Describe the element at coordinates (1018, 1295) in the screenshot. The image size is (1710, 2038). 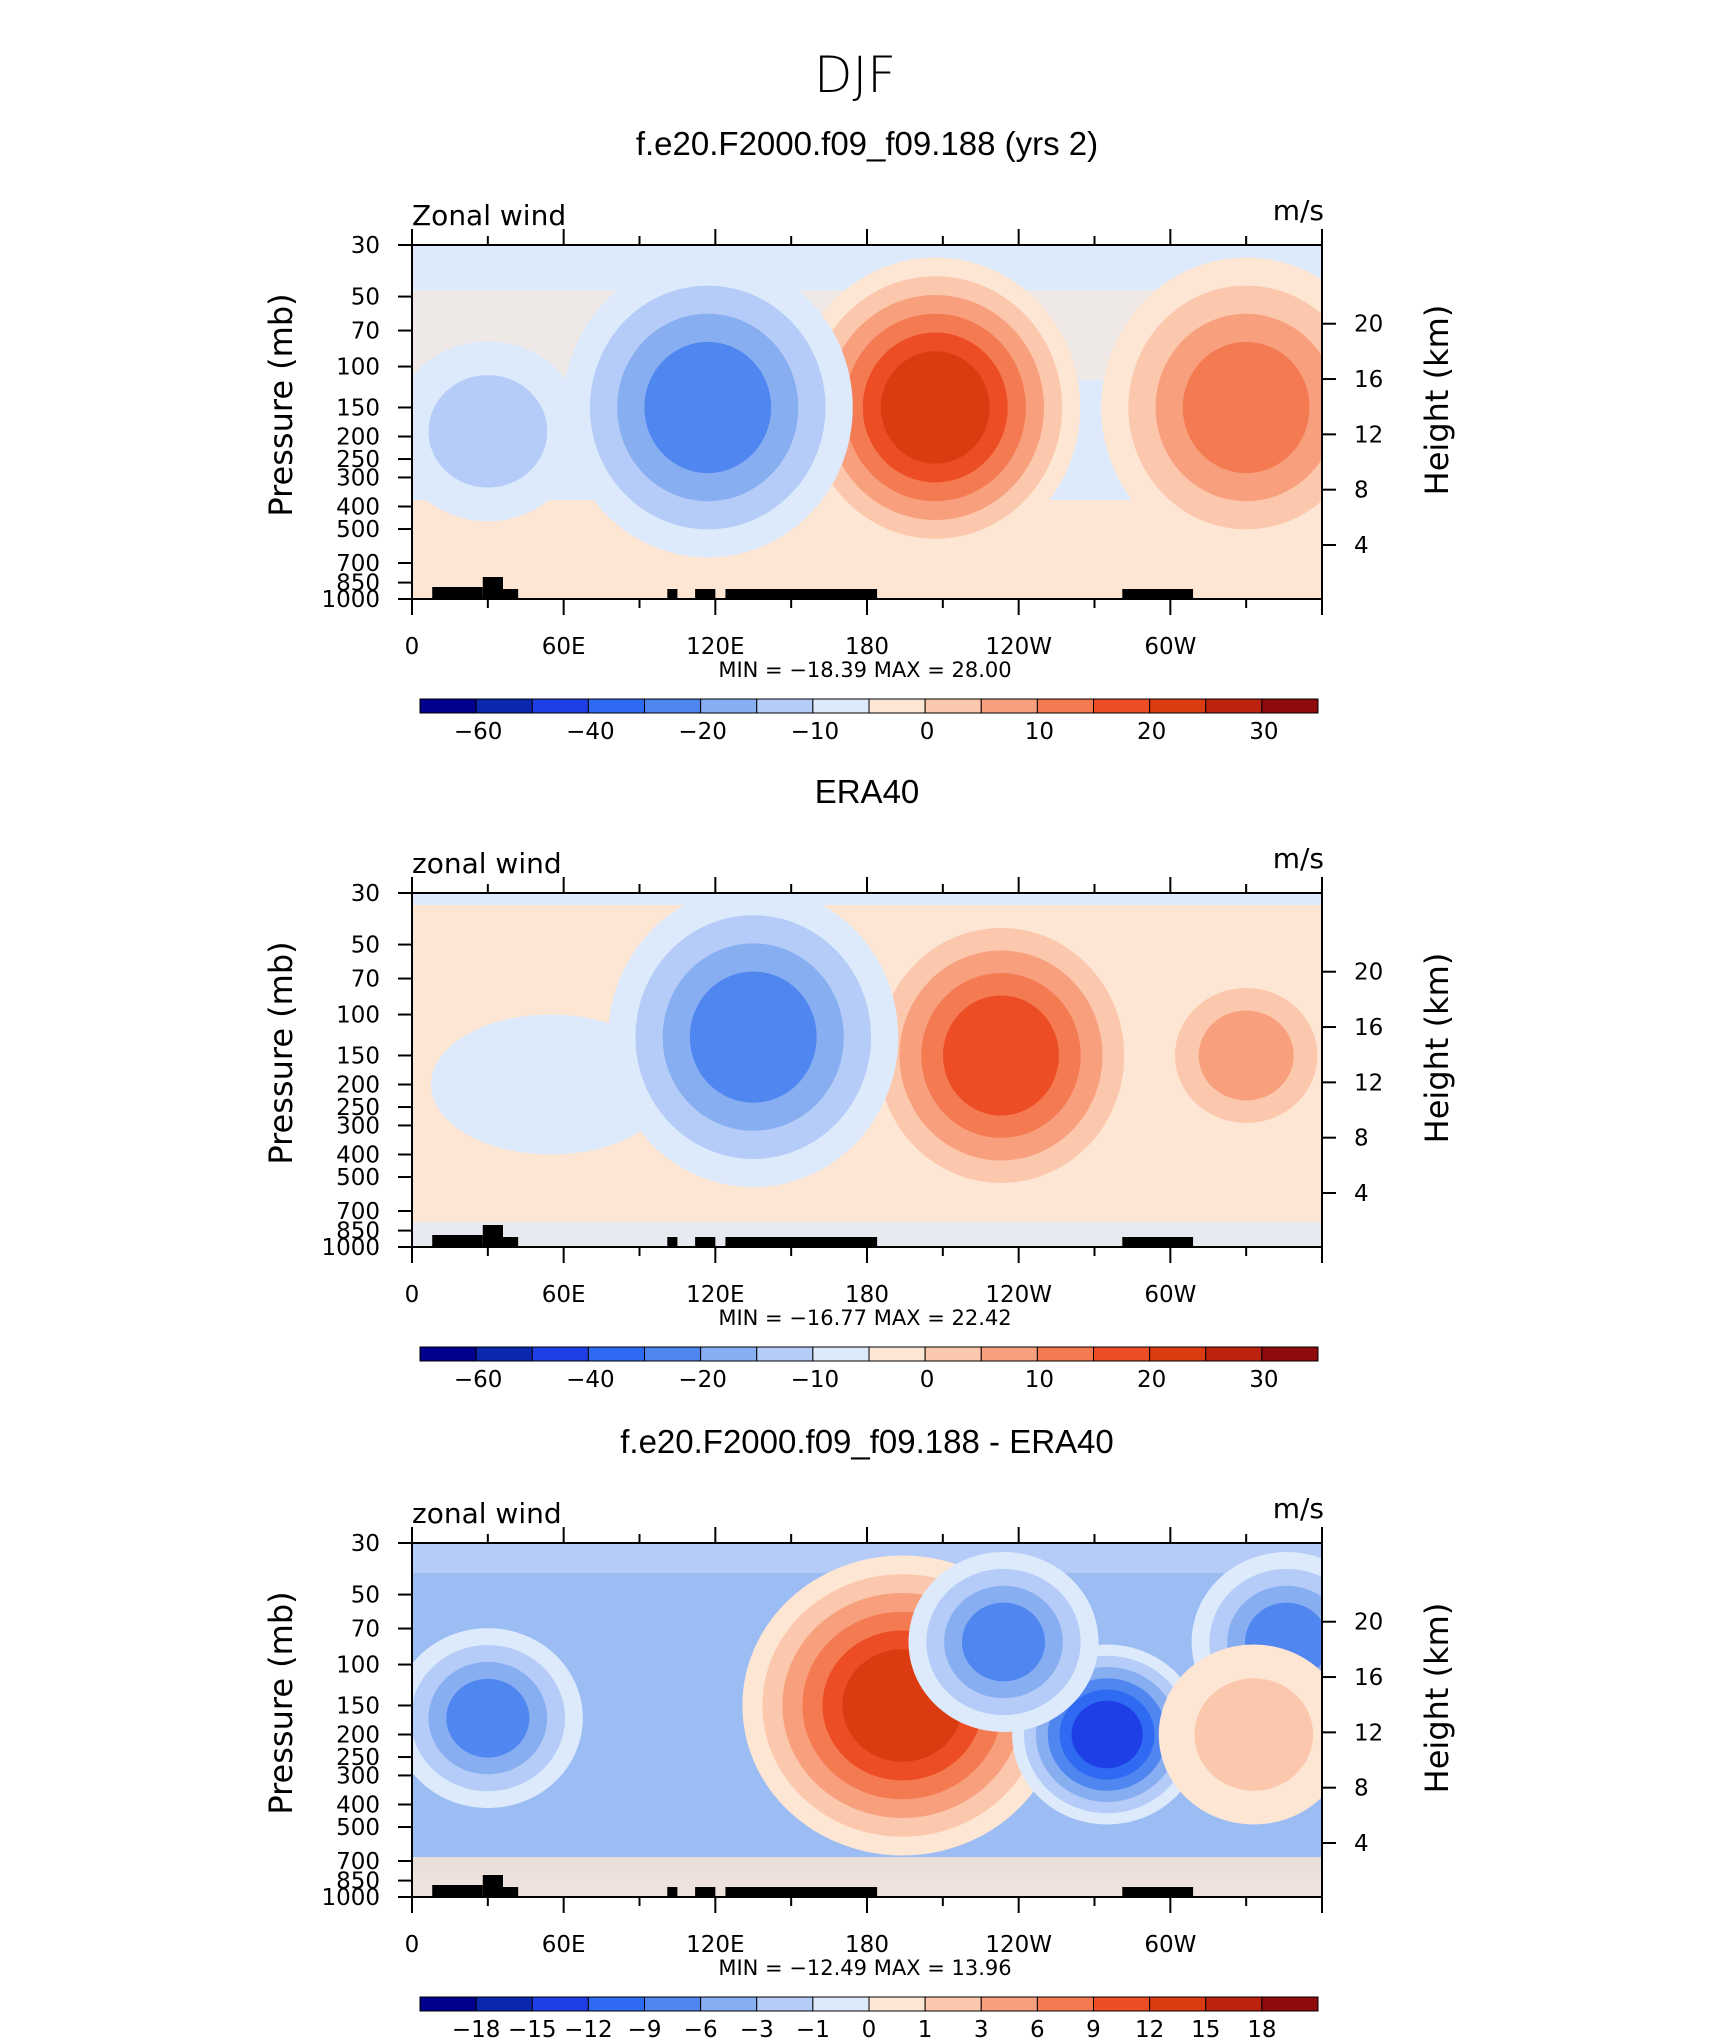
I see `x-tick-label: 120W` at that location.